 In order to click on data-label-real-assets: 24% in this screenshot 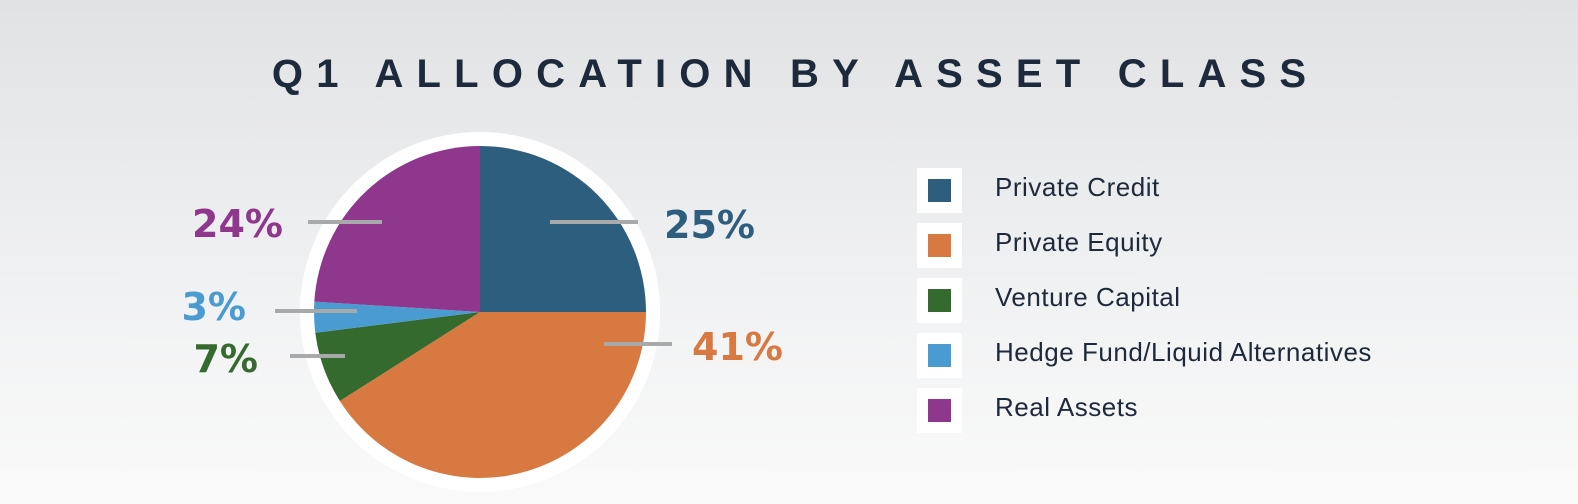, I will do `click(237, 224)`.